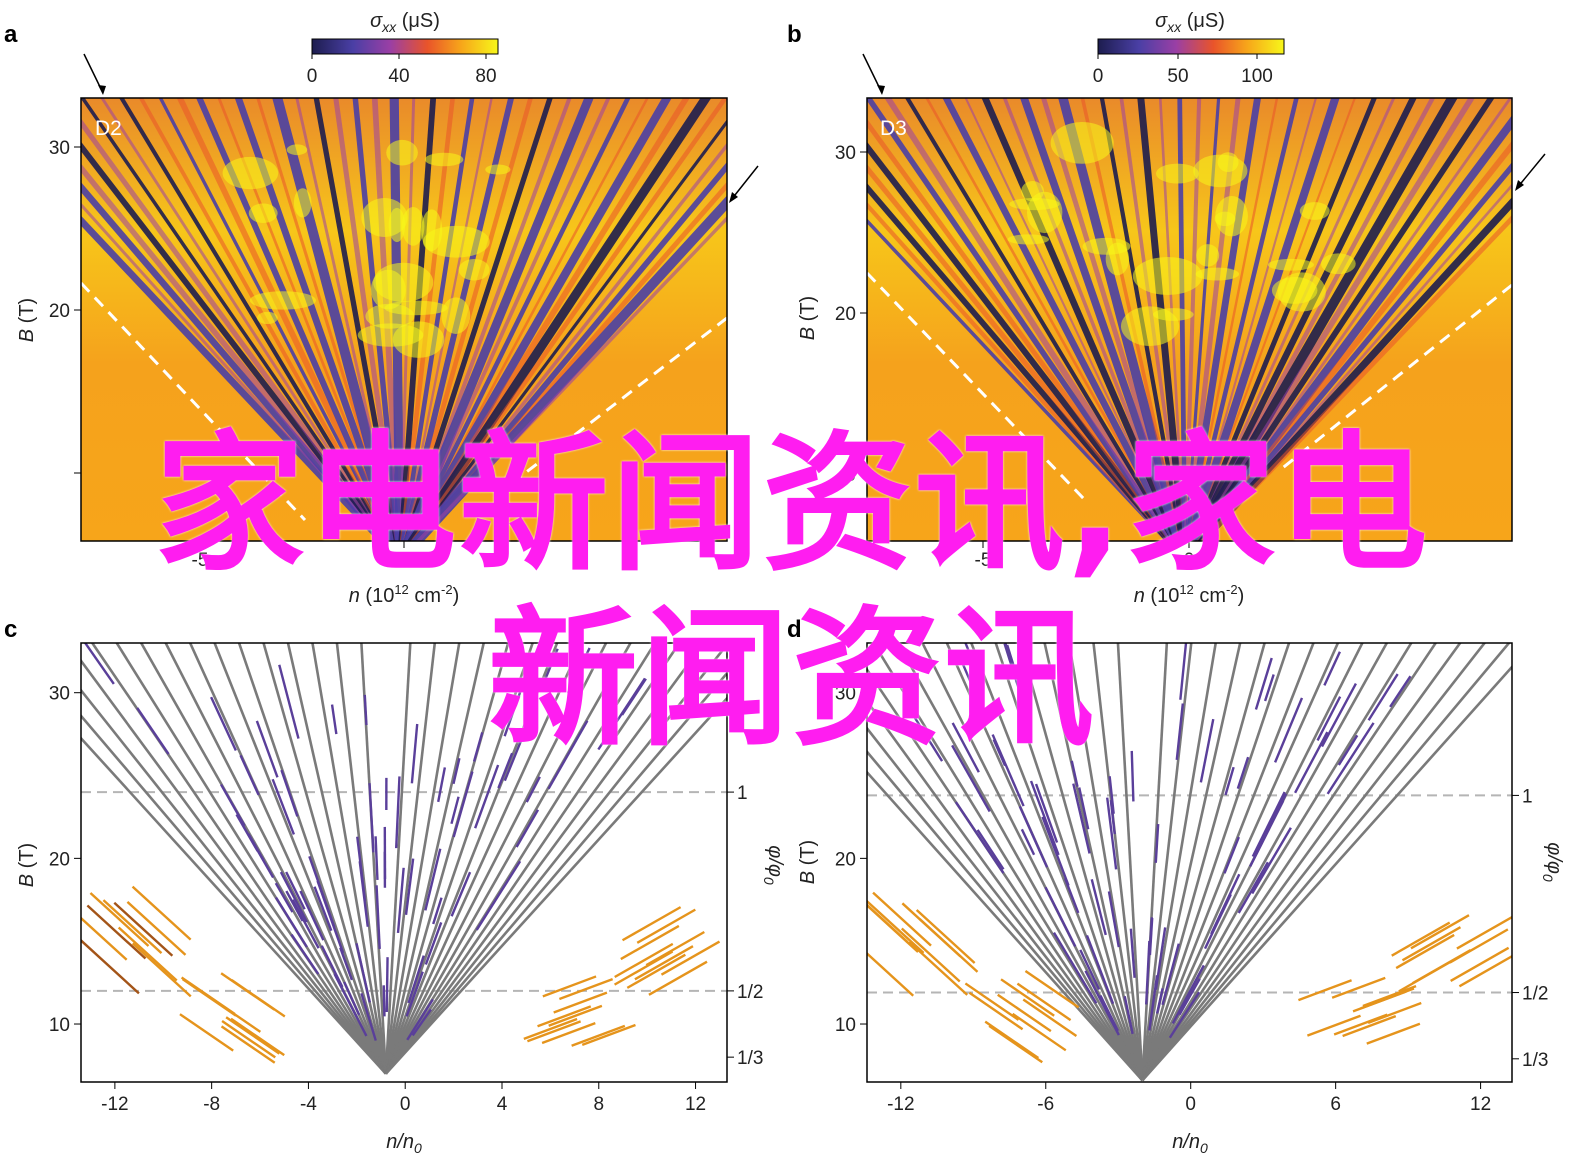  I want to click on right-label-c: φ/φ0, so click(773, 865).